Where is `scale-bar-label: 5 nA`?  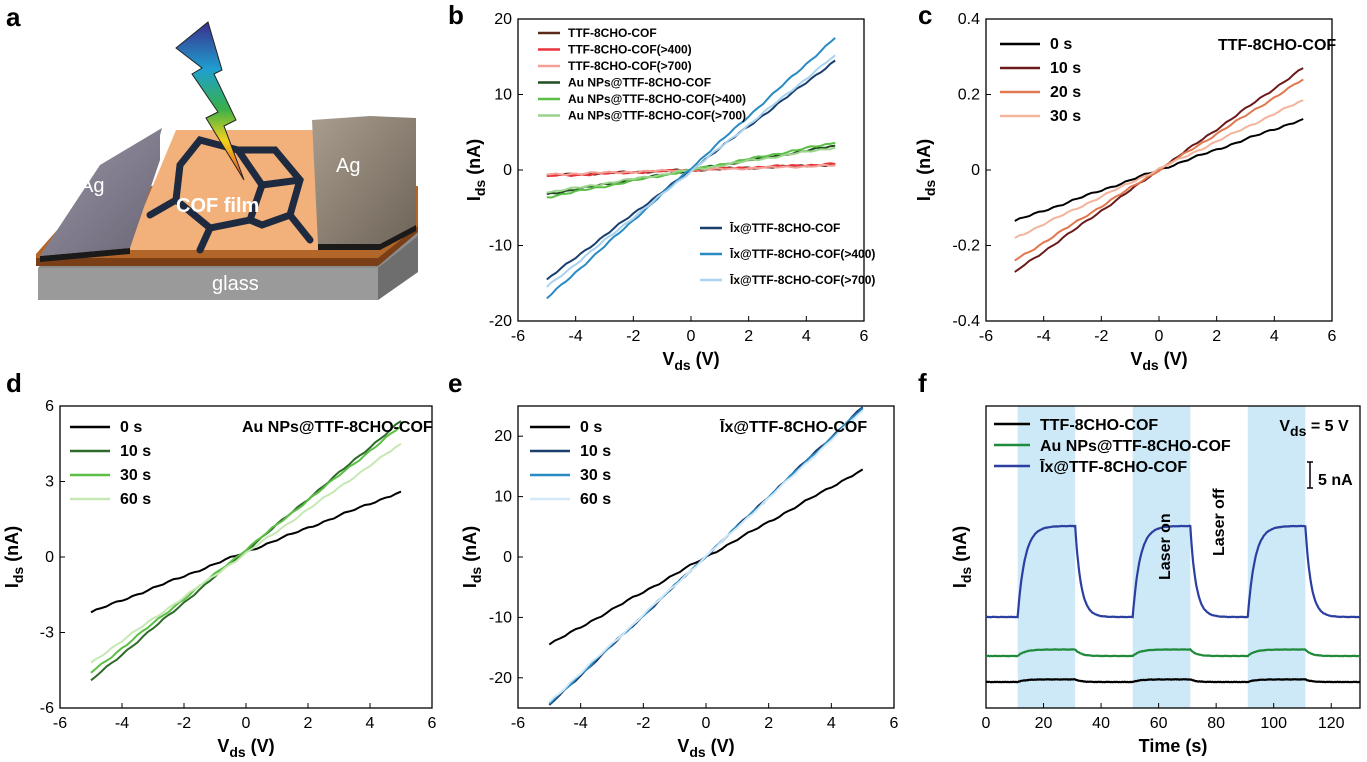 scale-bar-label: 5 nA is located at coordinates (1335, 480).